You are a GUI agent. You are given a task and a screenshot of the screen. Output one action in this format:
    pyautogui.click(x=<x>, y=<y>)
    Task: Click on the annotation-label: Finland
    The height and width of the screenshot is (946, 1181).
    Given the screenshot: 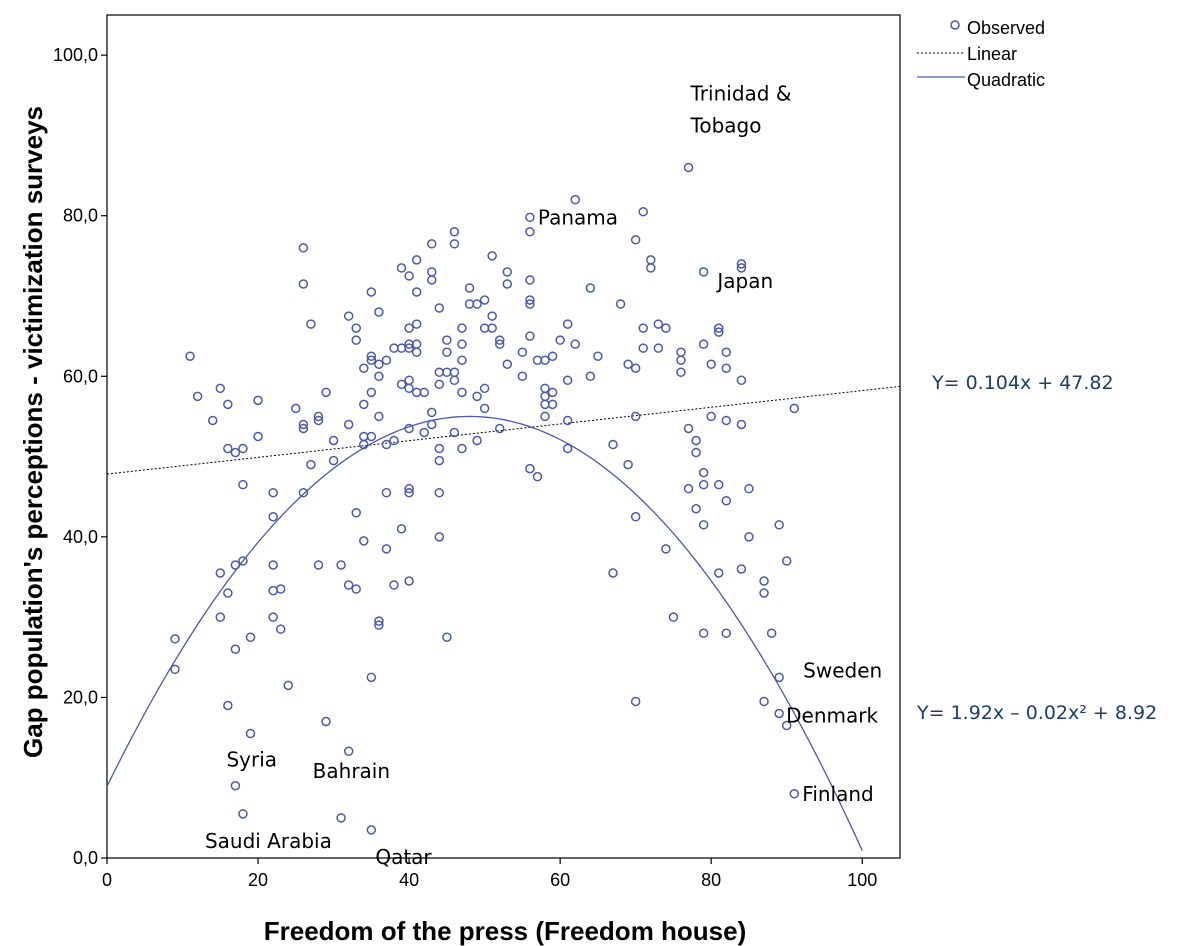 What is the action you would take?
    pyautogui.click(x=837, y=794)
    